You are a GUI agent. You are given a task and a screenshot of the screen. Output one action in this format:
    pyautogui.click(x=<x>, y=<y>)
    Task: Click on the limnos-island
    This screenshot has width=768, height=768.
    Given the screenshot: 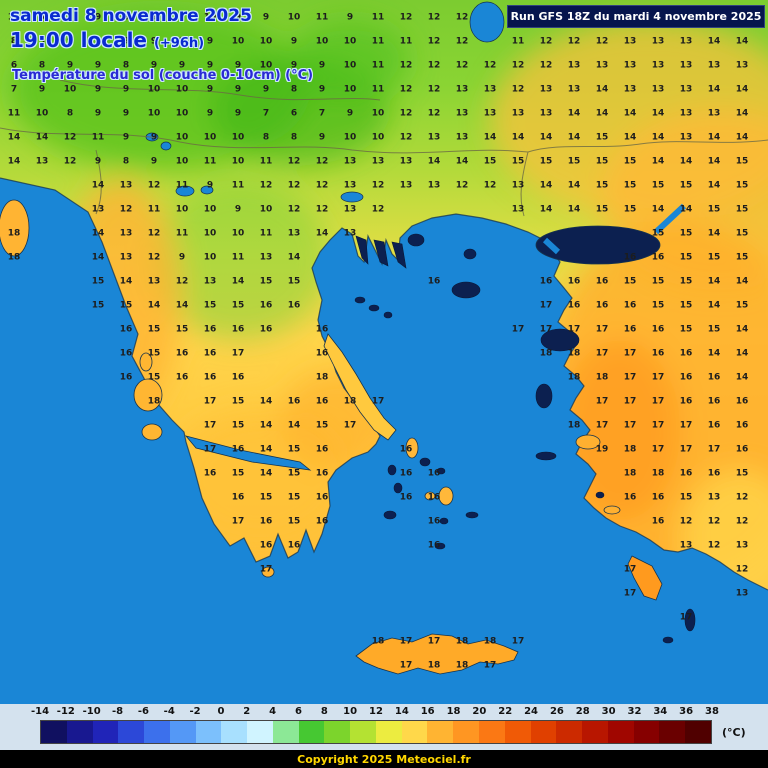 What is the action you would take?
    pyautogui.click(x=466, y=290)
    